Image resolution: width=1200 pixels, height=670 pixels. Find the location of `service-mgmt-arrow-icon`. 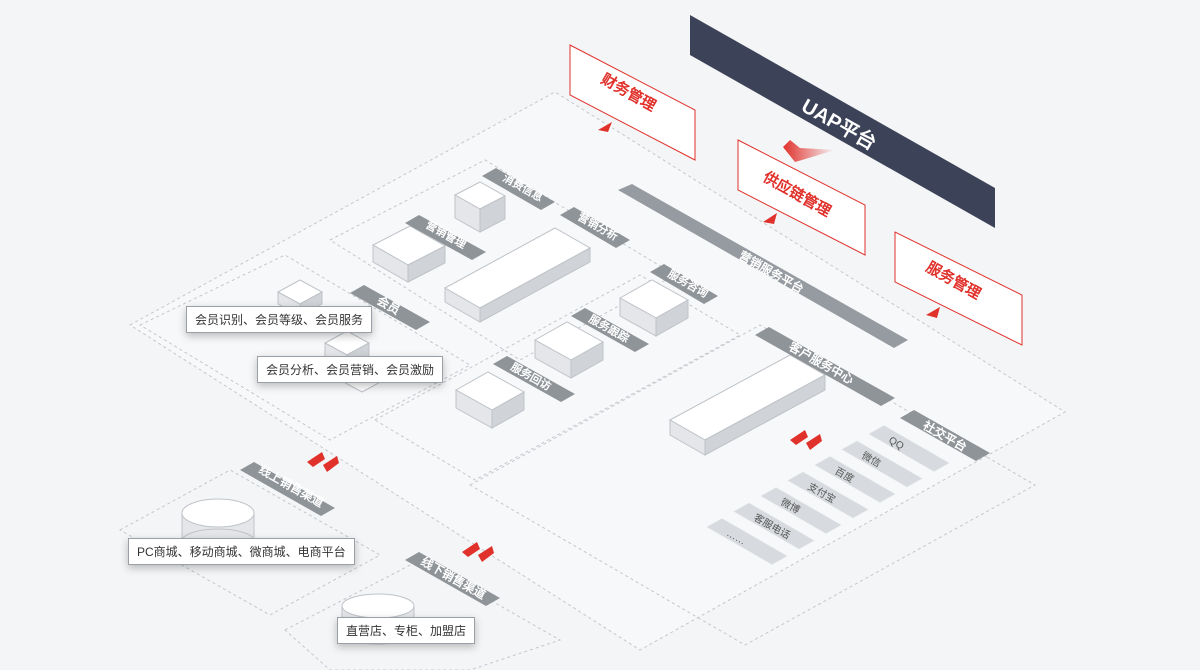

service-mgmt-arrow-icon is located at coordinates (933, 312).